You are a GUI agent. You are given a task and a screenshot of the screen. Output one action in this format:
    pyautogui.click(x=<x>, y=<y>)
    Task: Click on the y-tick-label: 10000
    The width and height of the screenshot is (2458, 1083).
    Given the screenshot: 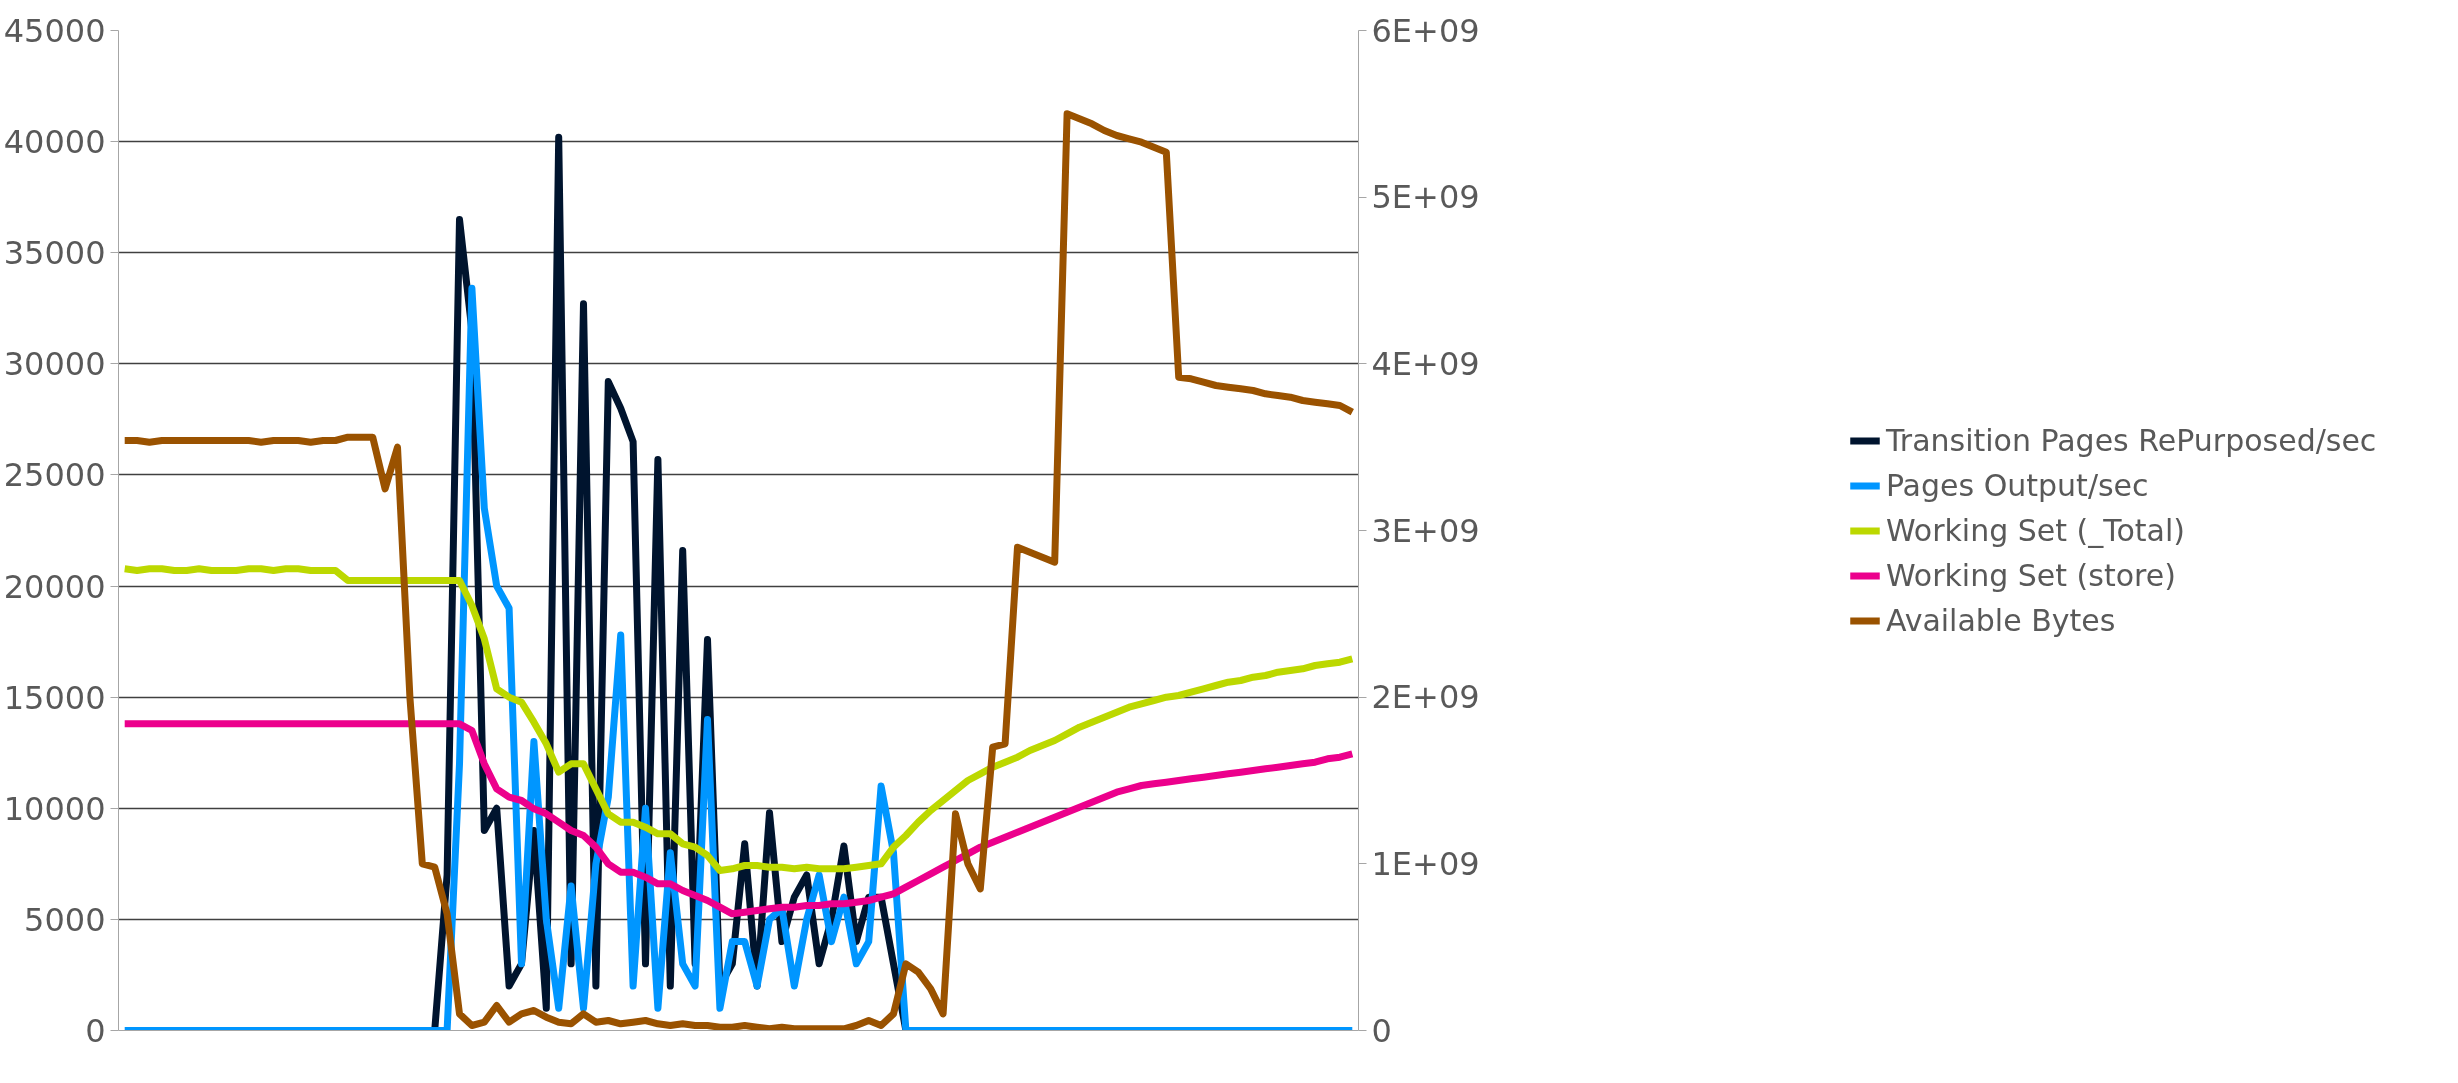 What is the action you would take?
    pyautogui.click(x=54, y=808)
    